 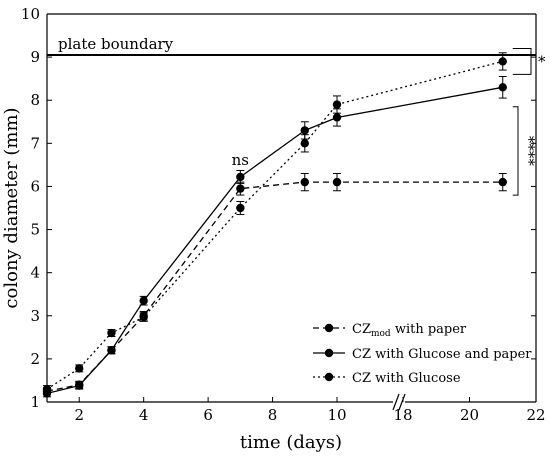 I want to click on significance-ns: ns, so click(x=240, y=160).